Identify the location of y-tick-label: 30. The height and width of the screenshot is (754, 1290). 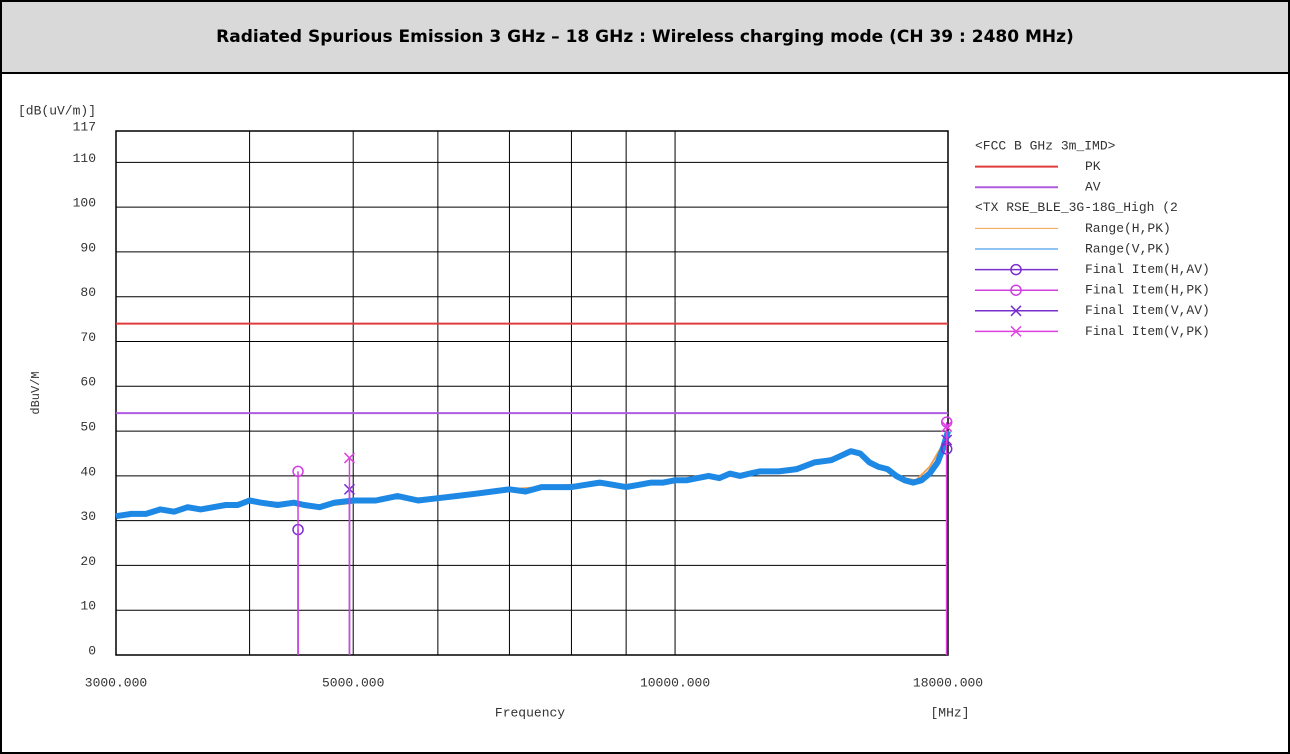
(88, 516).